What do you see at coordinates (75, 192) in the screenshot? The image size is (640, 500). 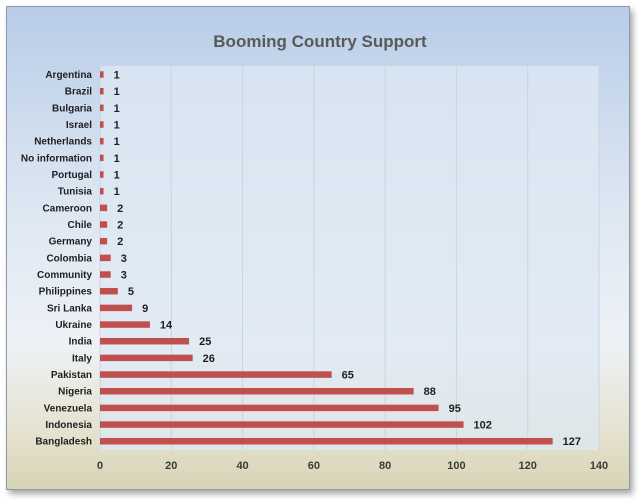 I see `category-label: Tunisia` at bounding box center [75, 192].